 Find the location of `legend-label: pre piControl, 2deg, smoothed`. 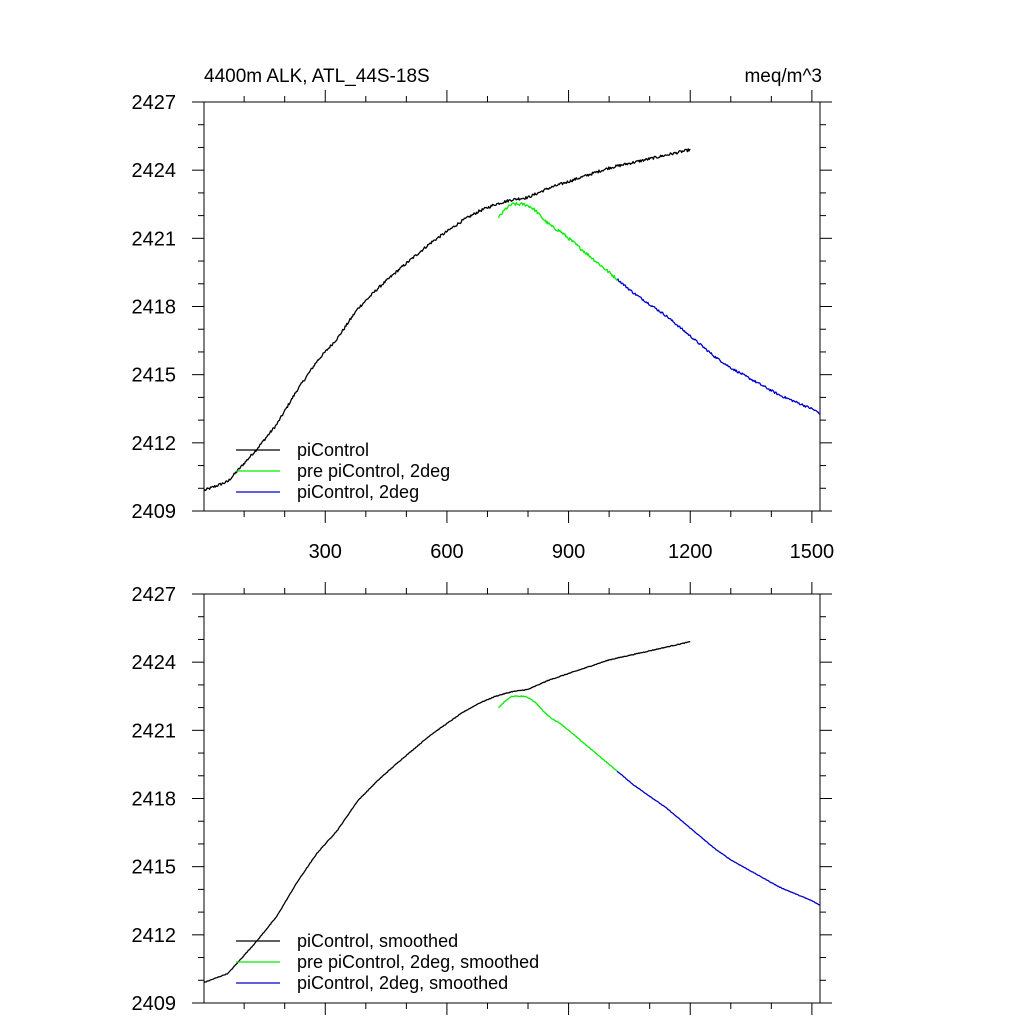

legend-label: pre piControl, 2deg, smoothed is located at coordinates (418, 962).